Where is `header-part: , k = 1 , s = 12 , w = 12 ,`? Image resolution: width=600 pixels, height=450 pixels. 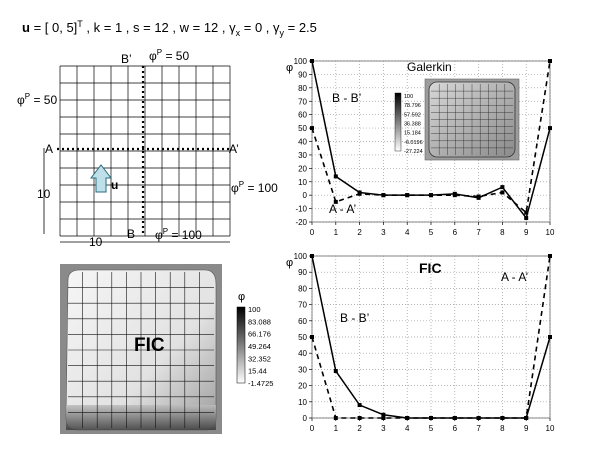
header-part: , k = 1 , s = 12 , w = 12 , is located at coordinates (156, 27).